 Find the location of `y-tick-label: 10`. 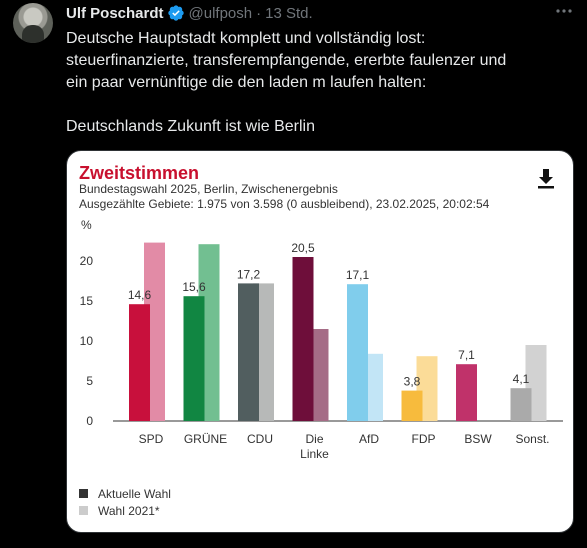

y-tick-label: 10 is located at coordinates (87, 341).